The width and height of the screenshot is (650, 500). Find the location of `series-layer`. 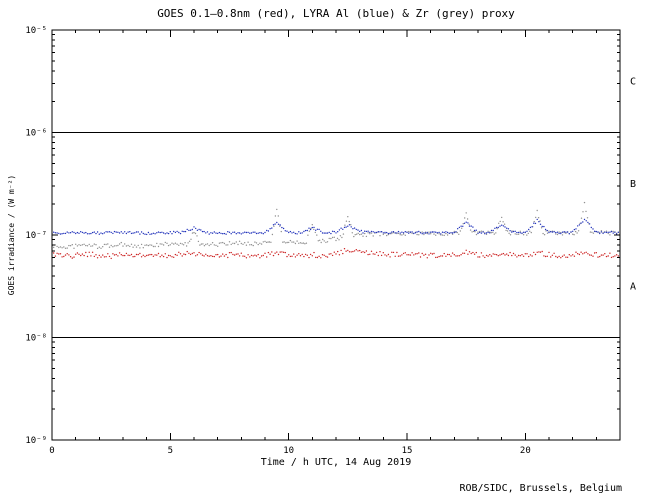

series-layer is located at coordinates (335, 230).